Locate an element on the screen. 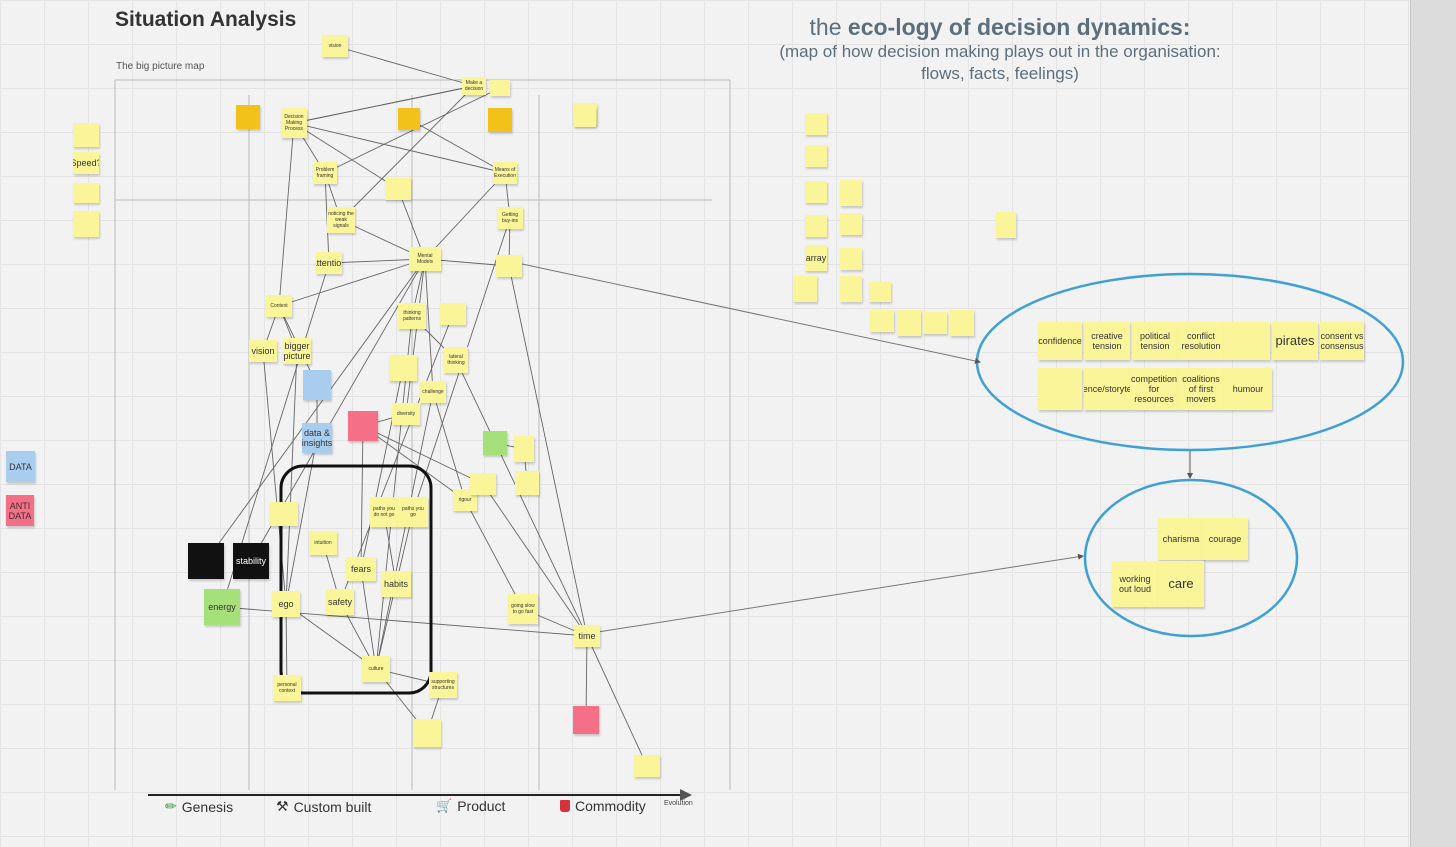 The width and height of the screenshot is (1456, 847). cluster-1-note: political tension is located at coordinates (1155, 341).